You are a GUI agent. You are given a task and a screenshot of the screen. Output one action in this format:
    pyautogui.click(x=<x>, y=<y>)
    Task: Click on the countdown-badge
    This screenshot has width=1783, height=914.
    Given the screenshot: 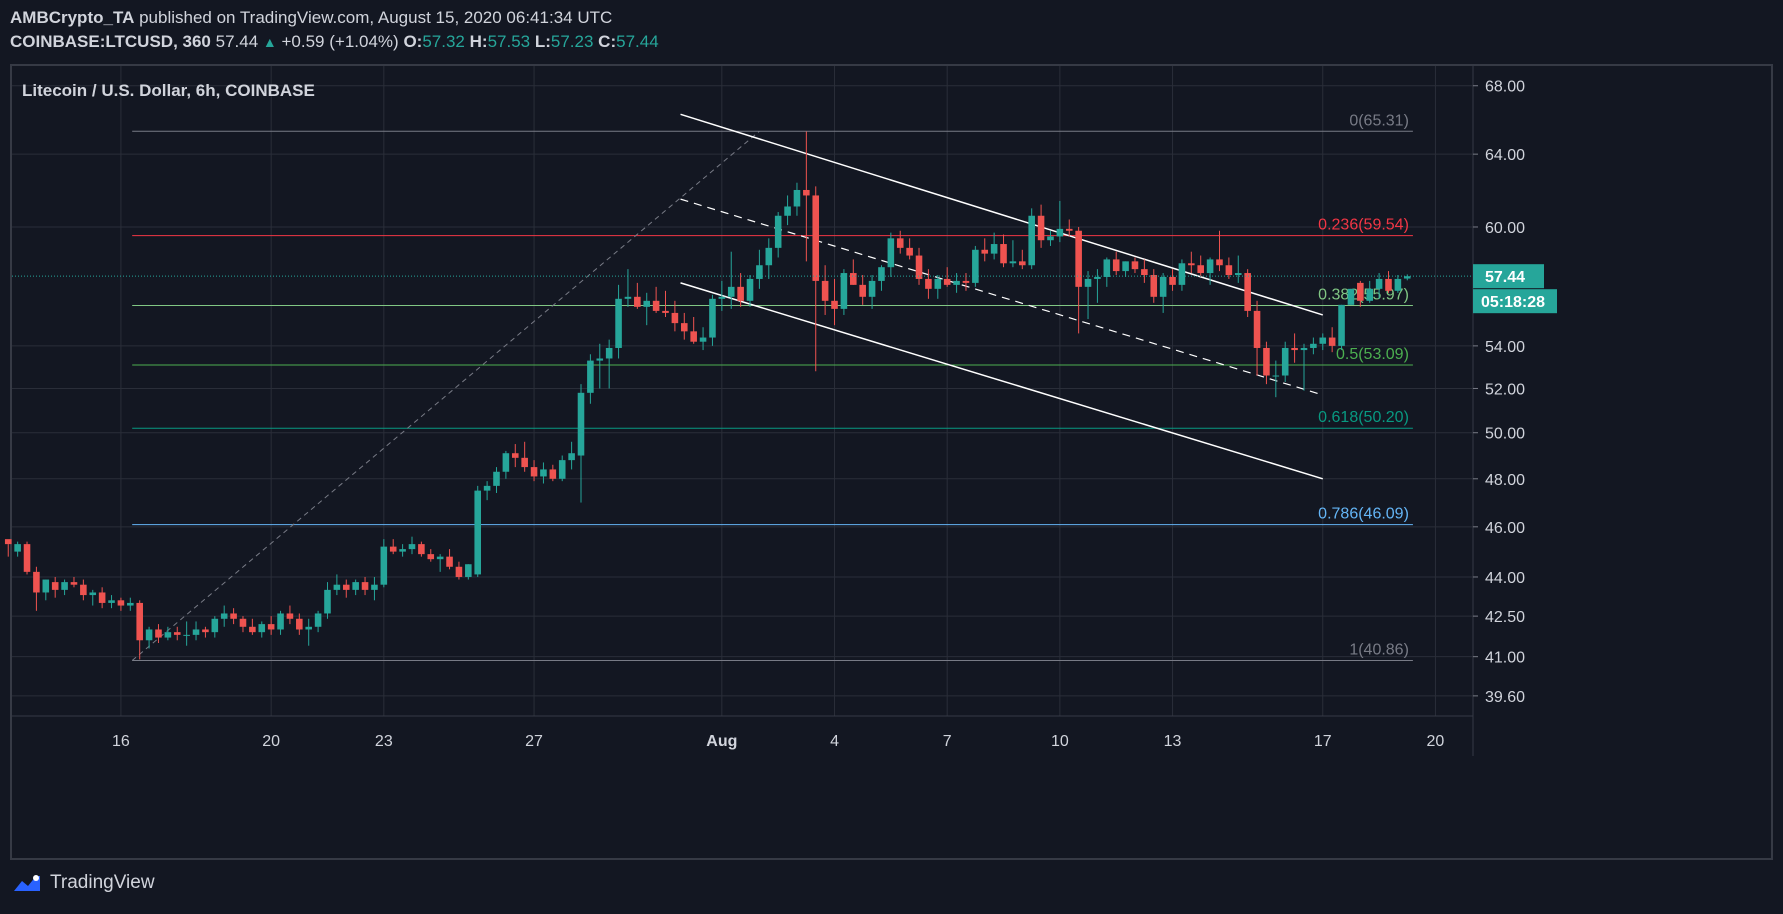 What is the action you would take?
    pyautogui.click(x=1515, y=301)
    